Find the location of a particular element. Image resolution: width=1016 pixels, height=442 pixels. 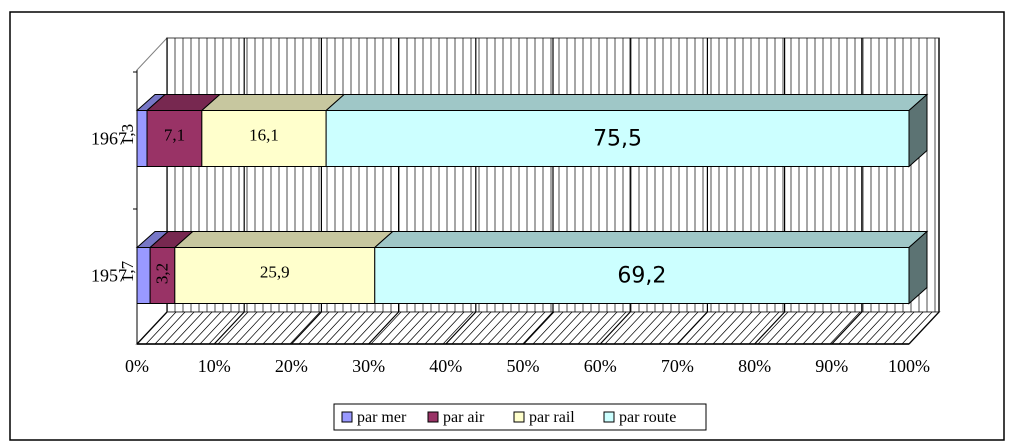

data-label: 69,2 is located at coordinates (641, 276).